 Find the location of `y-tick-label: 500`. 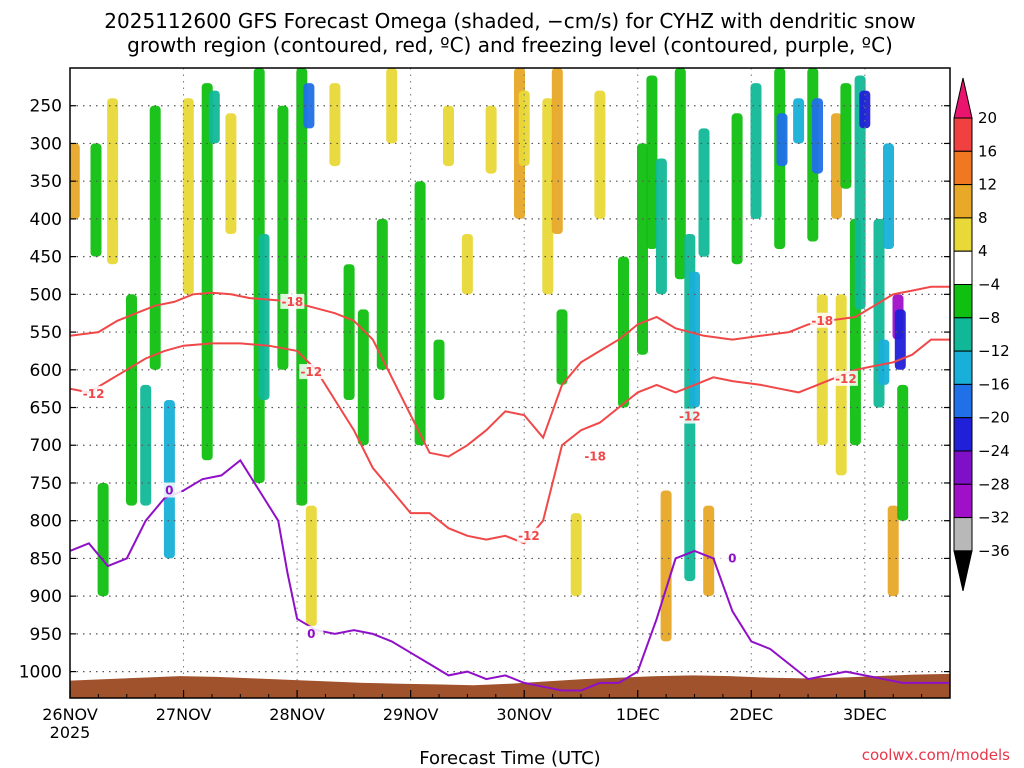

y-tick-label: 500 is located at coordinates (46, 295).